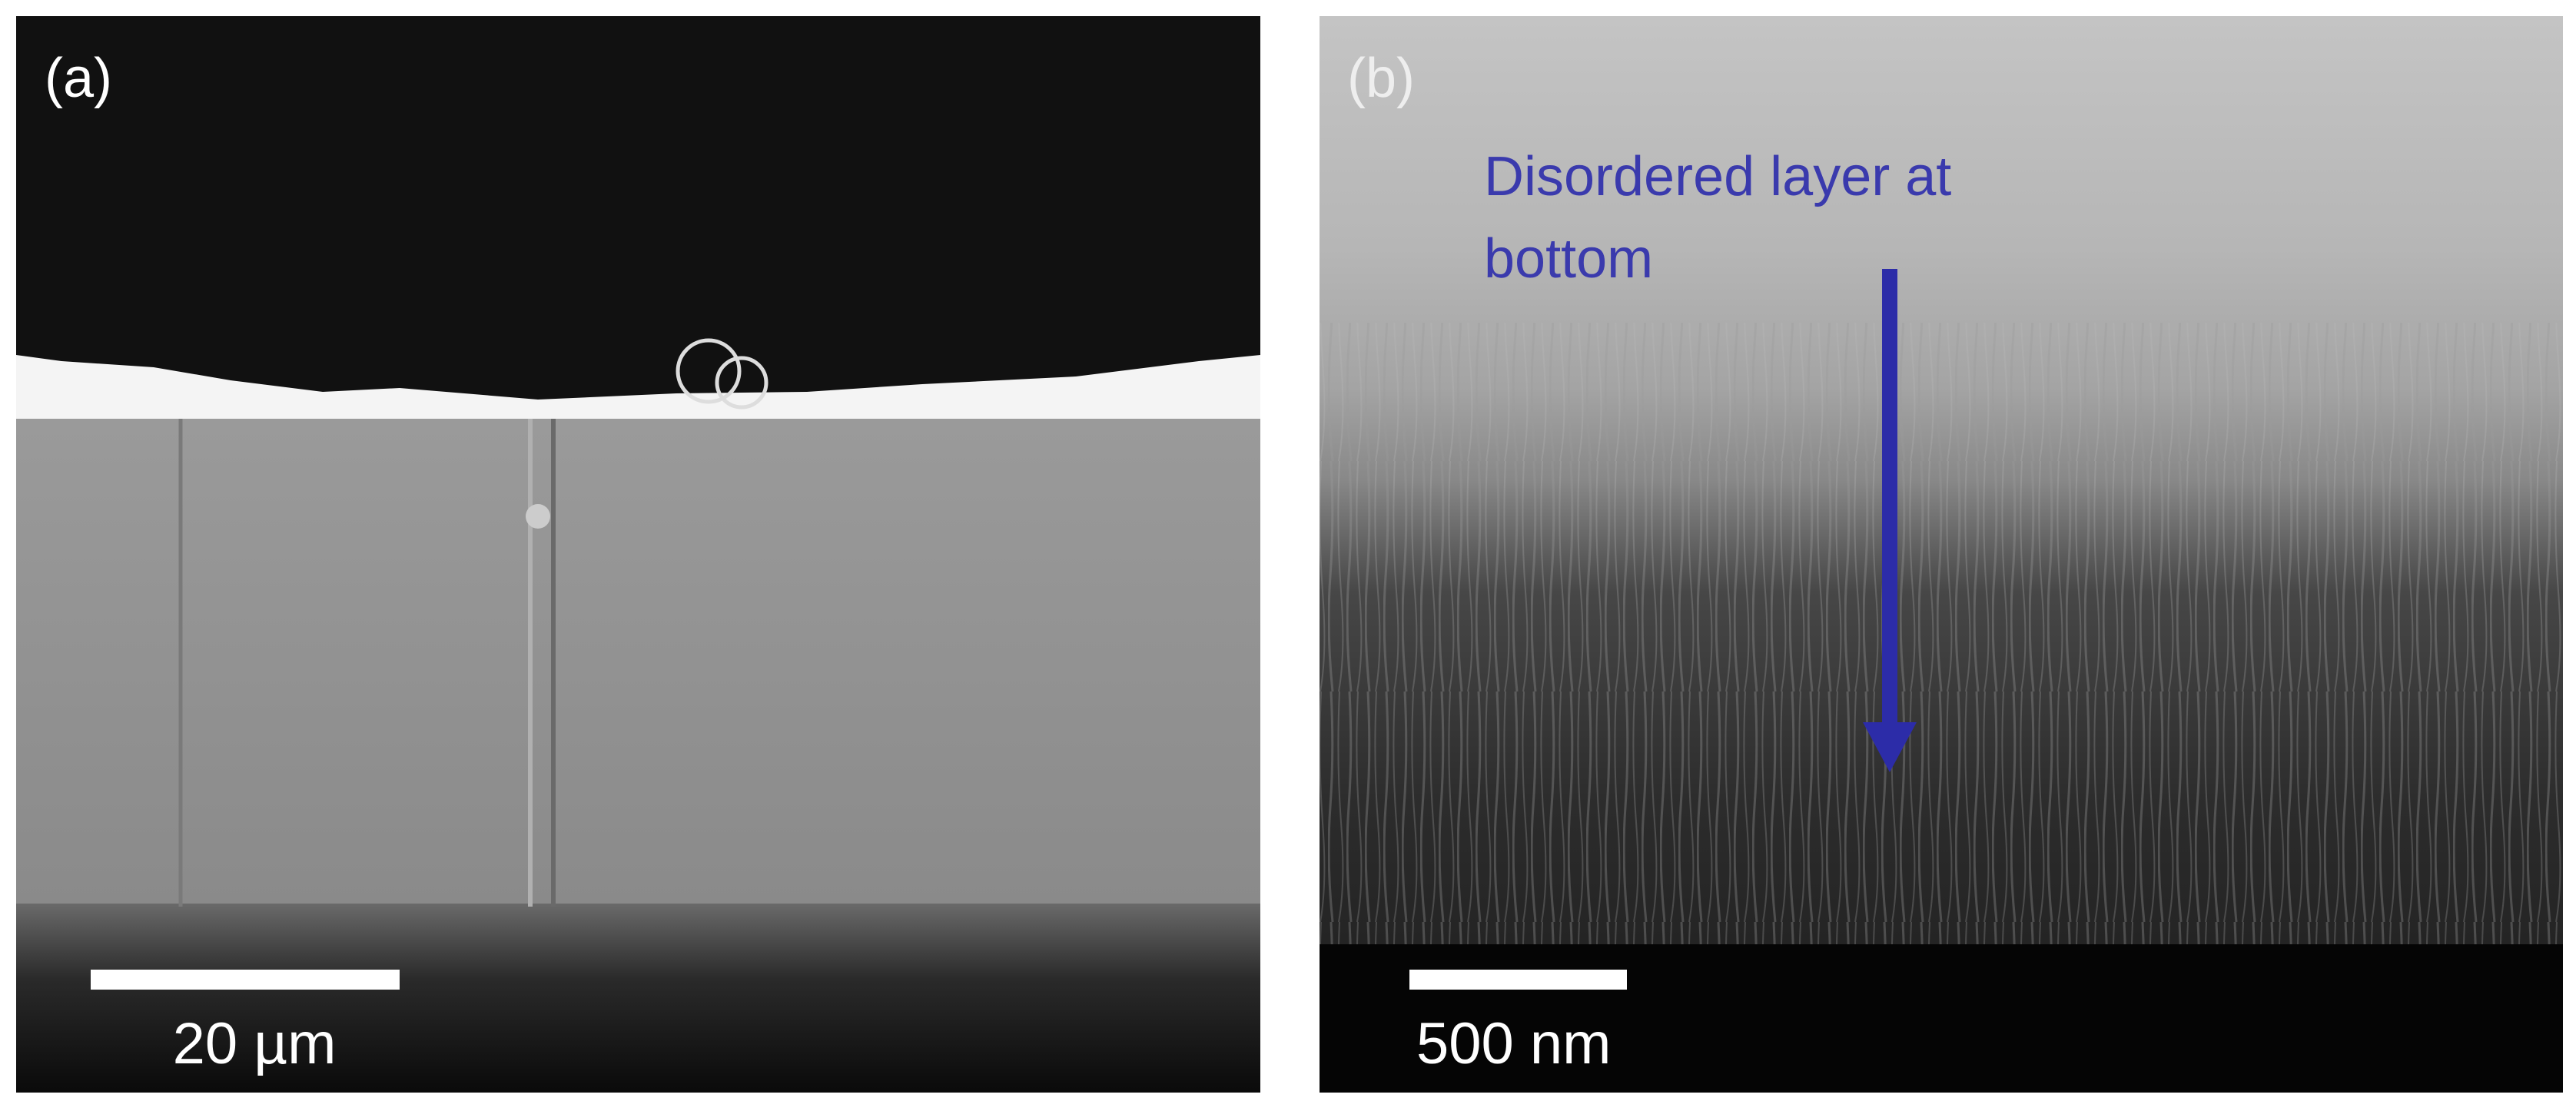 The width and height of the screenshot is (2576, 1111). I want to click on surface-layer, so click(638, 387).